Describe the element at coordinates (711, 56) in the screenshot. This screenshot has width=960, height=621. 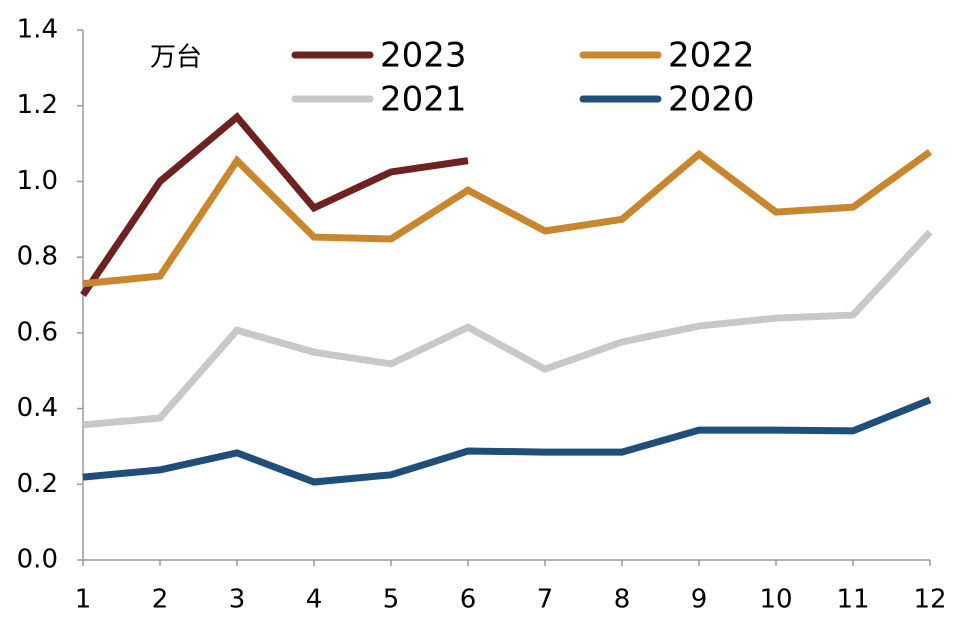
I see `legend-label: 2022` at that location.